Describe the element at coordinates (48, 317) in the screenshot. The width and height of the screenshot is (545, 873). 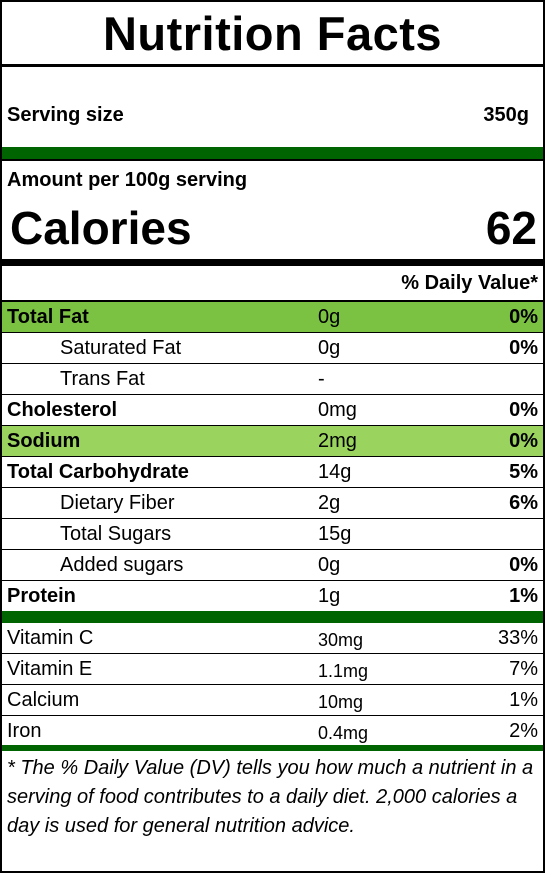
I see `nutrient-name: Total Fat` at that location.